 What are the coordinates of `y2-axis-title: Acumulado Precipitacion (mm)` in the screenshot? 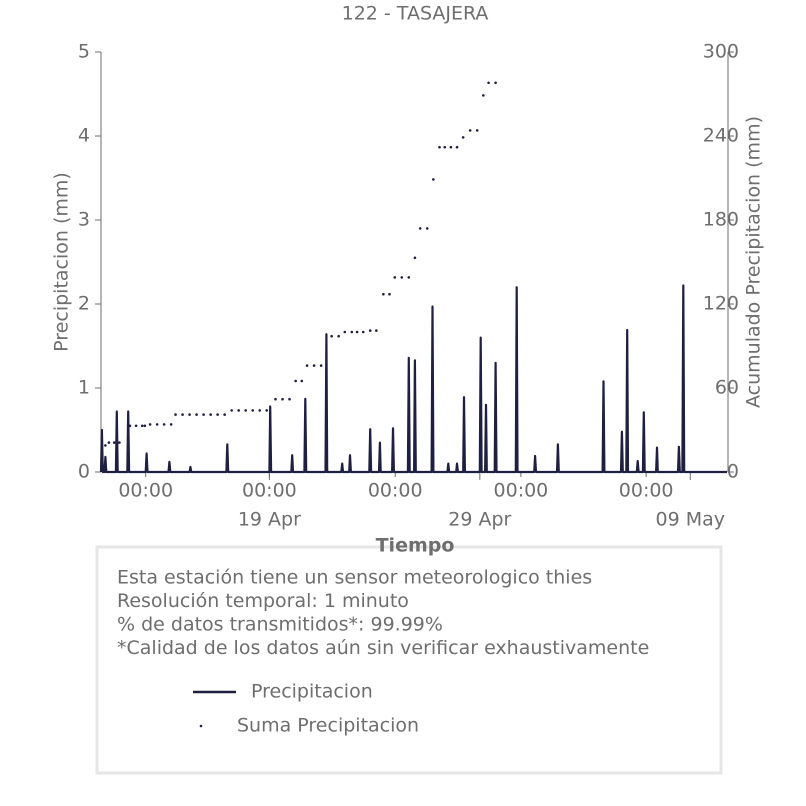 It's located at (754, 262).